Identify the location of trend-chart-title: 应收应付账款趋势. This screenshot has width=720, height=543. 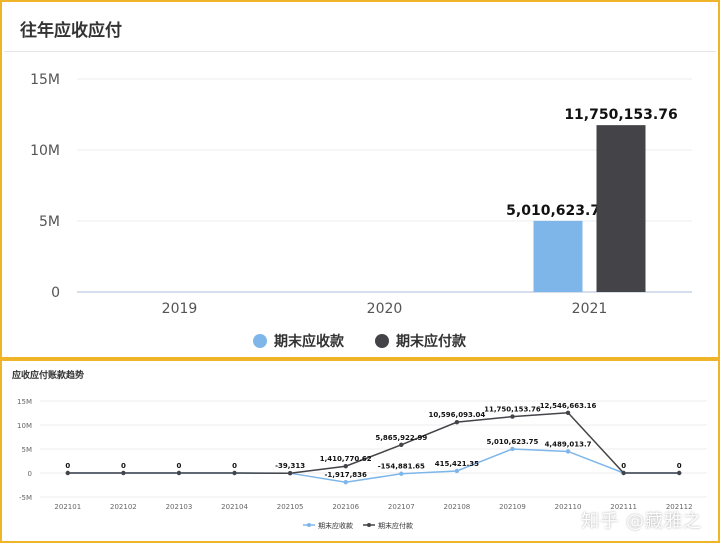
(48, 376).